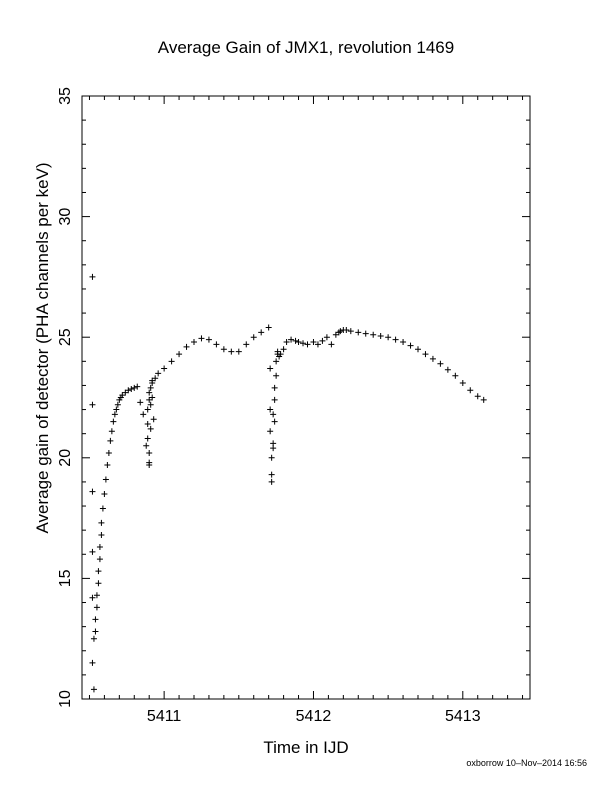 Image resolution: width=612 pixels, height=792 pixels. I want to click on x-axis-title: Time in IJD, so click(305, 747).